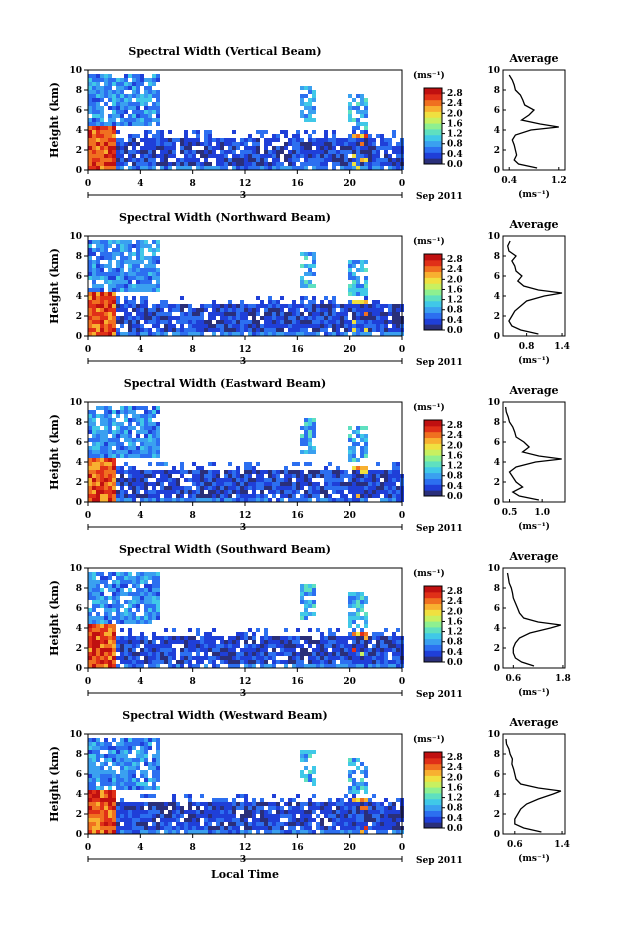 The height and width of the screenshot is (929, 624). I want to click on average-y-tick-label: 6, so click(497, 609).